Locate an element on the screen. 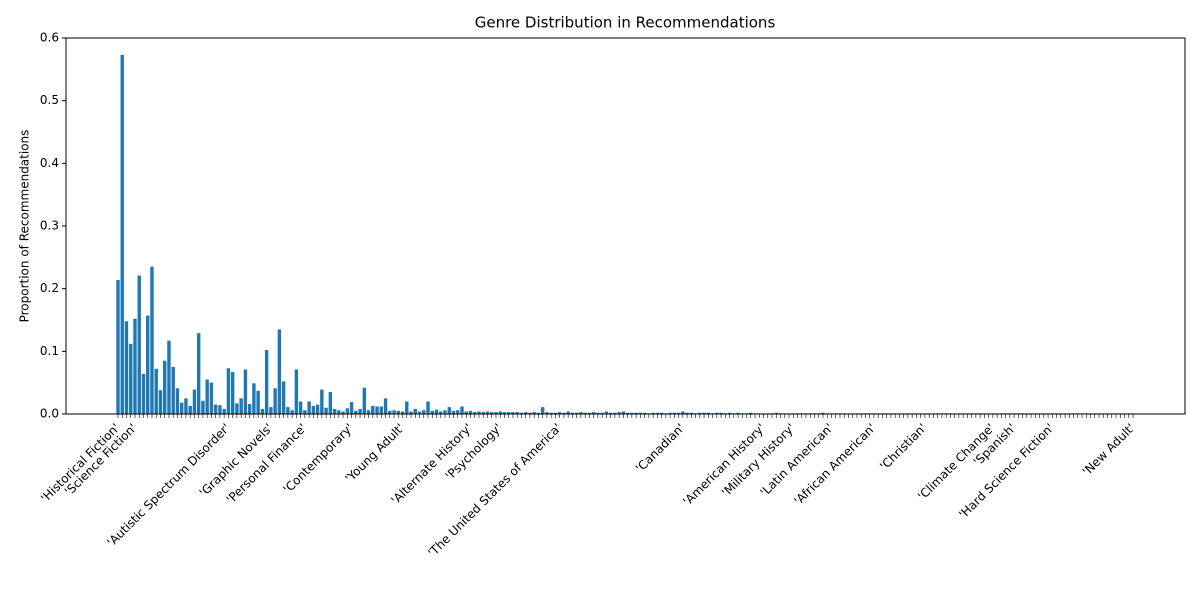 This screenshot has height=604, width=1200. x-tick-label: 'Historical Fiction' is located at coordinates (80, 463).